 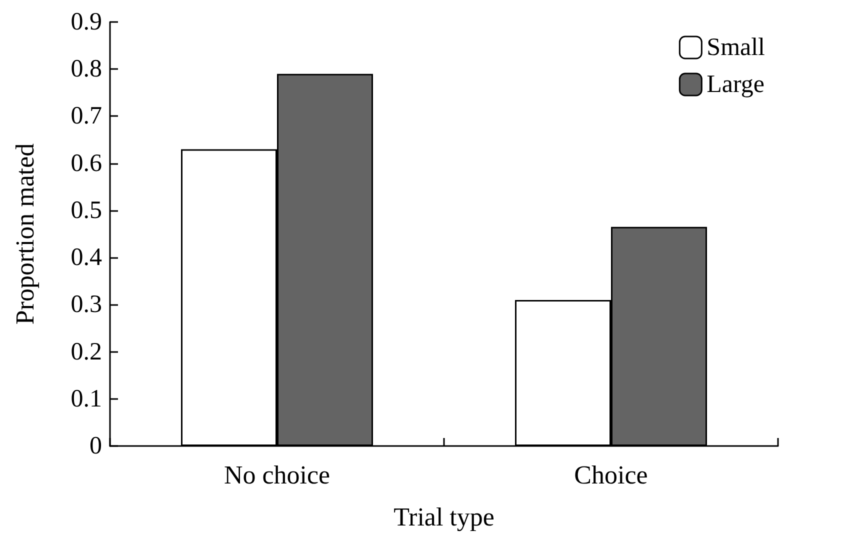 I want to click on y-tick-label: 0, so click(x=96, y=446).